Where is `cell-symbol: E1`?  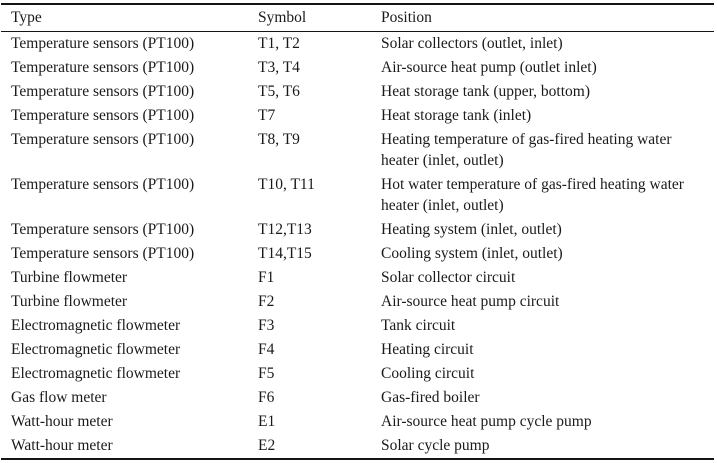 cell-symbol: E1 is located at coordinates (267, 421).